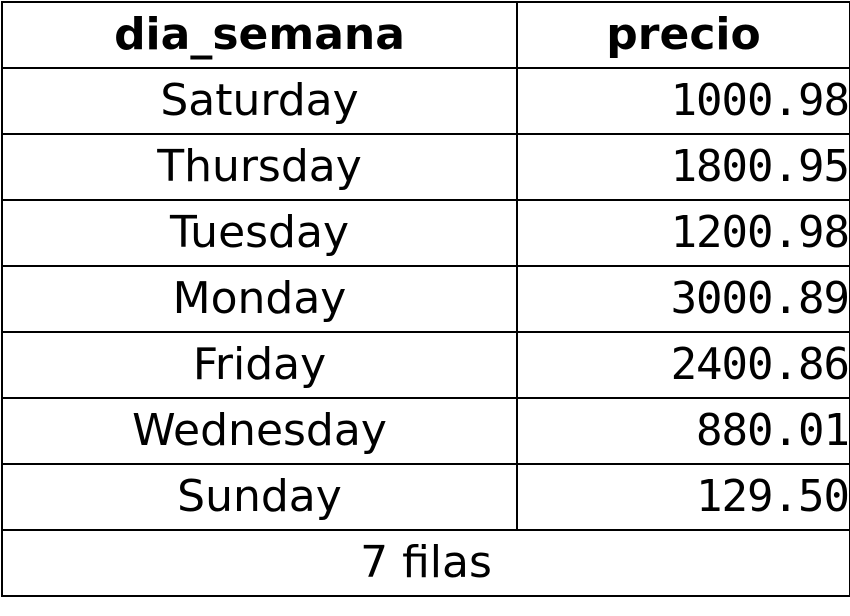 This screenshot has height=616, width=850. I want to click on cell-dia-semana: Tuesday, so click(259, 233).